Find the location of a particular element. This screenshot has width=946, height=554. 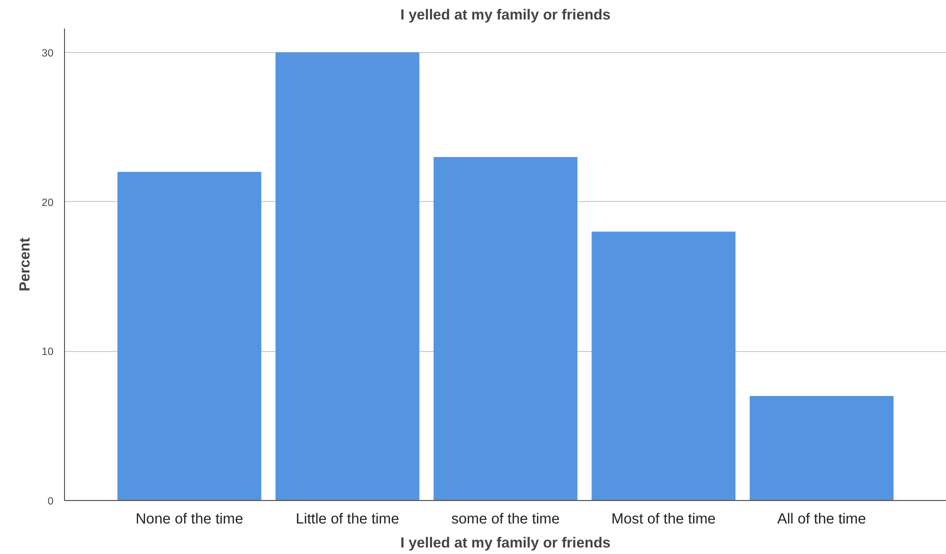

y-axis-title: Percent is located at coordinates (26, 265).